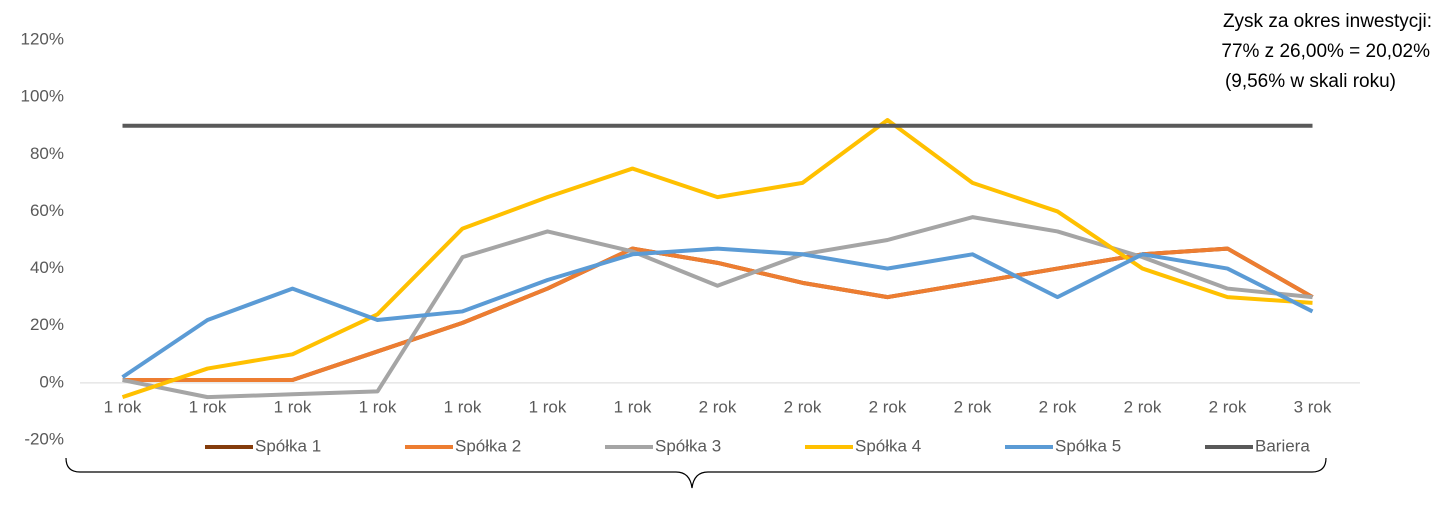 The height and width of the screenshot is (524, 1450). What do you see at coordinates (47, 267) in the screenshot?
I see `y-tick-label: 40%` at bounding box center [47, 267].